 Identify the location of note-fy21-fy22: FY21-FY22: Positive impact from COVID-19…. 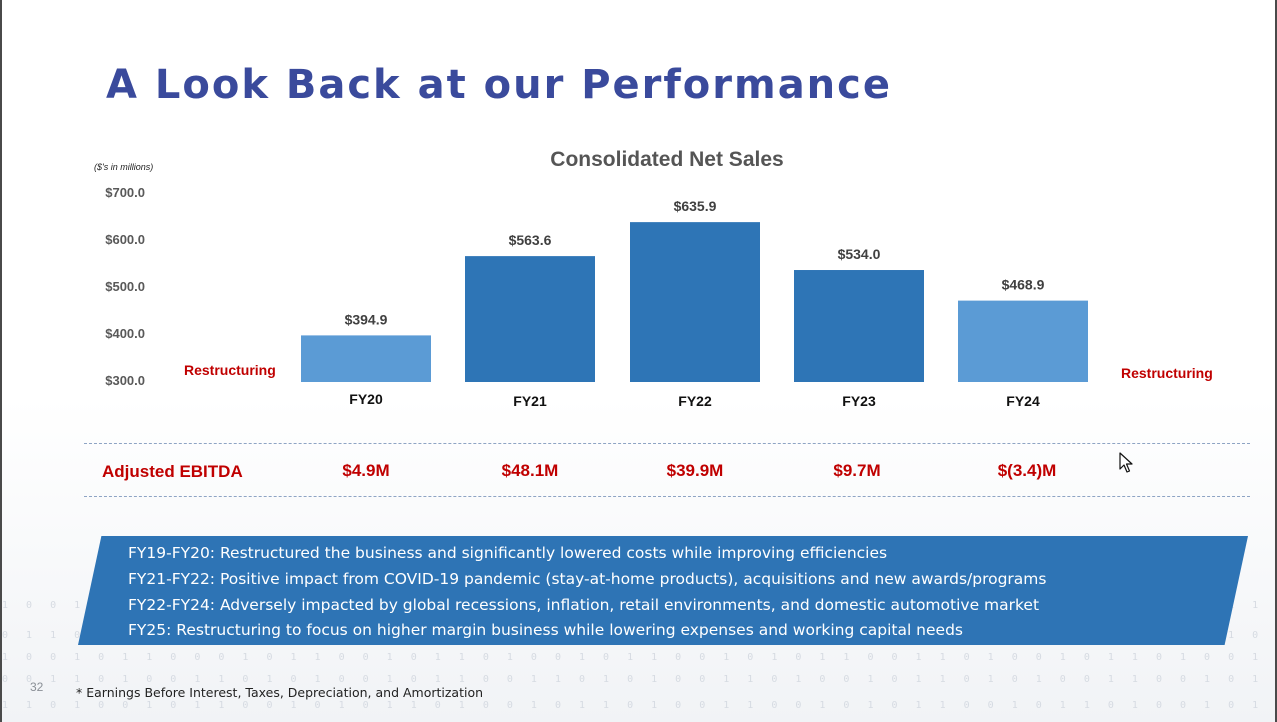
(587, 578).